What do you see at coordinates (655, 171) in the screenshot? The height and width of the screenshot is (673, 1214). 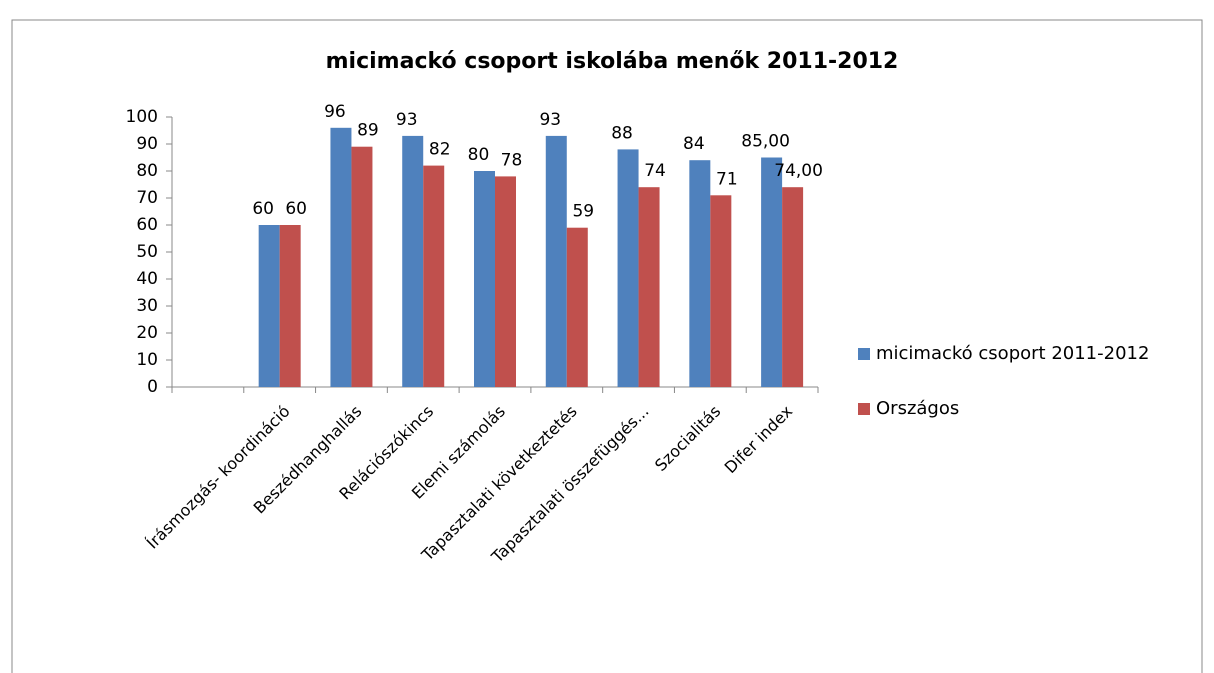 I see `value-label: 74` at bounding box center [655, 171].